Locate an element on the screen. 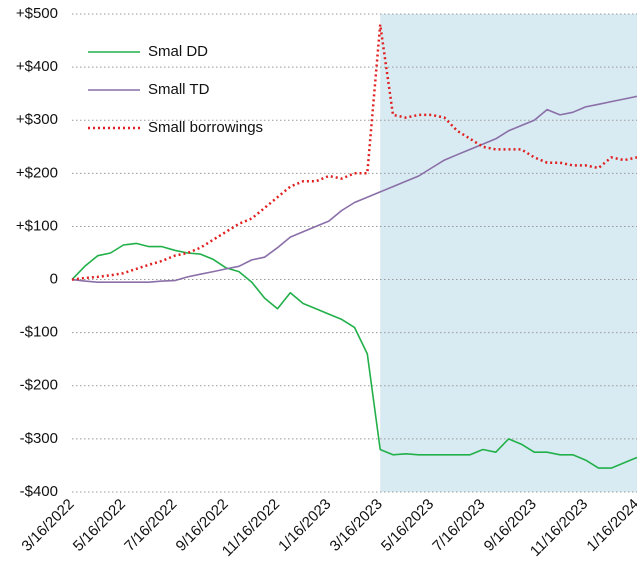 This screenshot has height=578, width=637. legend-label: Small borrowings is located at coordinates (205, 127).